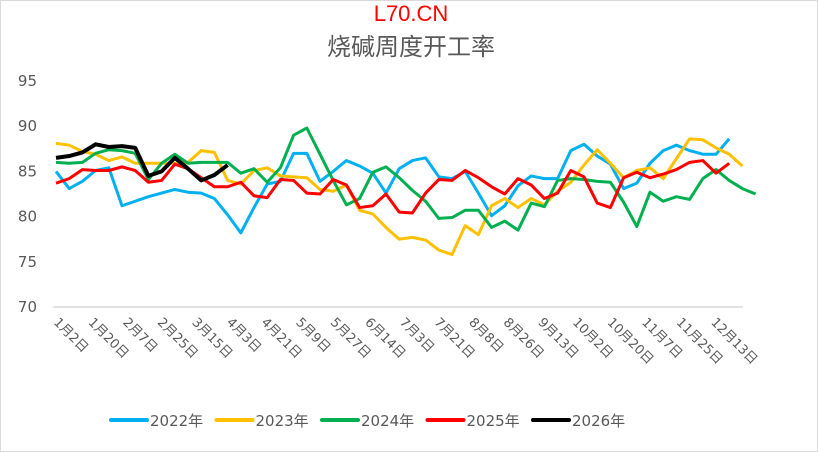  Describe the element at coordinates (27, 171) in the screenshot. I see `y-tick-label: 85` at that location.